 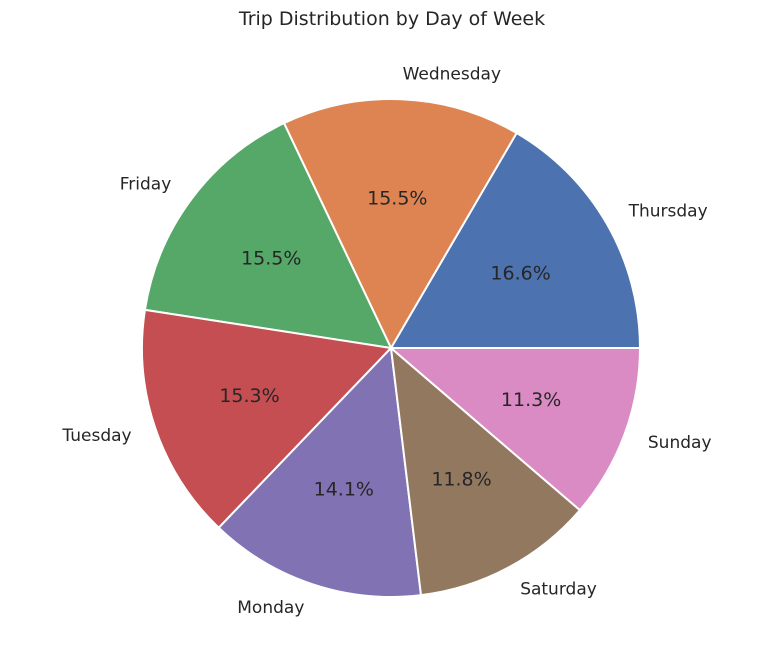 What do you see at coordinates (344, 490) in the screenshot?
I see `percent-label-monday: 14.1%` at bounding box center [344, 490].